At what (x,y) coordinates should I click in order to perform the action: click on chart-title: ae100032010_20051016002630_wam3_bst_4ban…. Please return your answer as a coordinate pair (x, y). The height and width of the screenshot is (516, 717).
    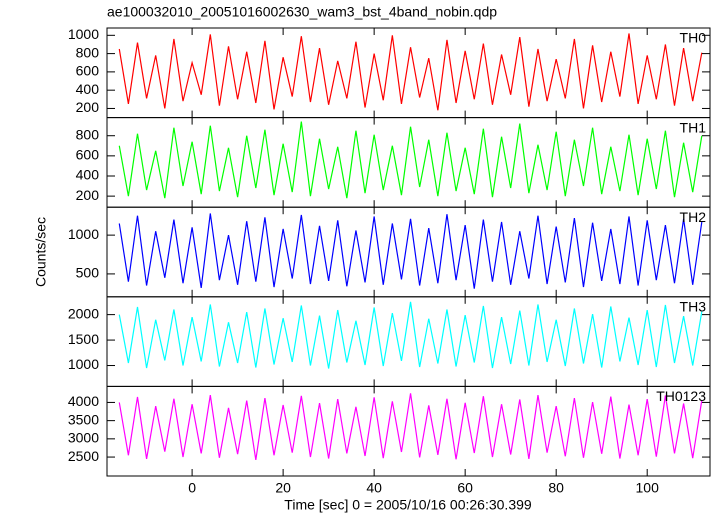
    Looking at the image, I should click on (302, 12).